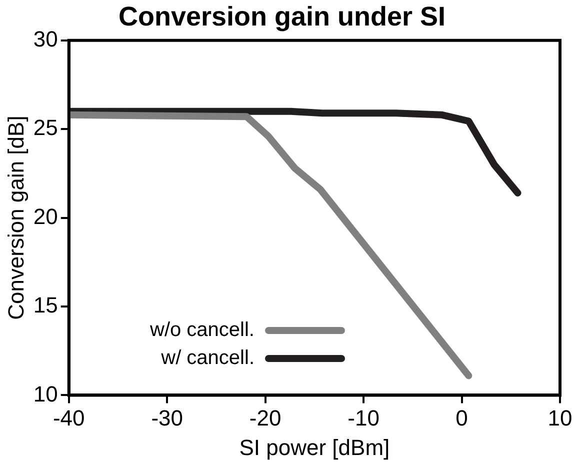  What do you see at coordinates (167, 417) in the screenshot?
I see `x-tick-label: -30` at bounding box center [167, 417].